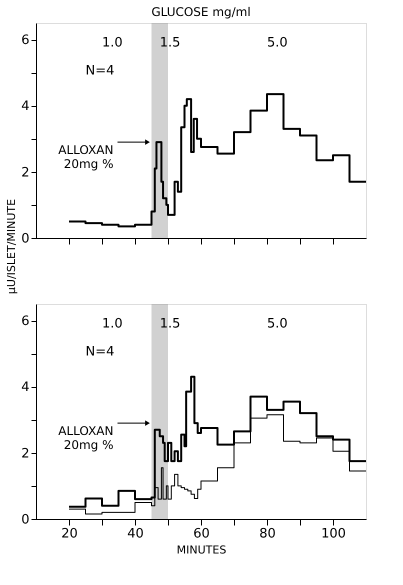 The width and height of the screenshot is (403, 585). Describe the element at coordinates (201, 12) in the screenshot. I see `chart-title: GLUCOSE mg/ml` at that location.